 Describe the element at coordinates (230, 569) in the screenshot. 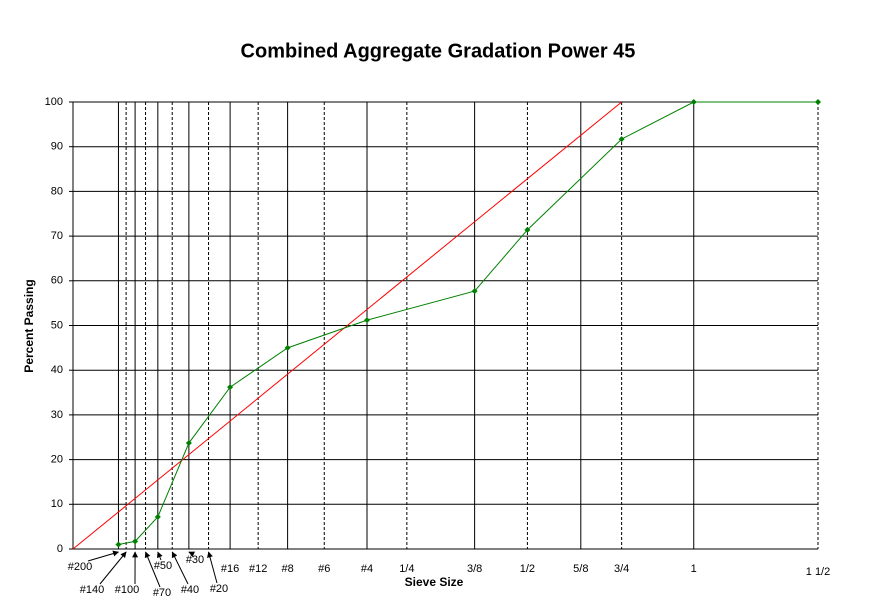

I see `x-tick-label: #16` at that location.